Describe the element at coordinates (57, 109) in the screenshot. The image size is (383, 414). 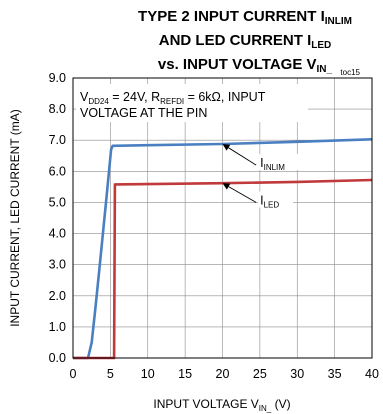
I see `y-tick-label: 8.0` at that location.